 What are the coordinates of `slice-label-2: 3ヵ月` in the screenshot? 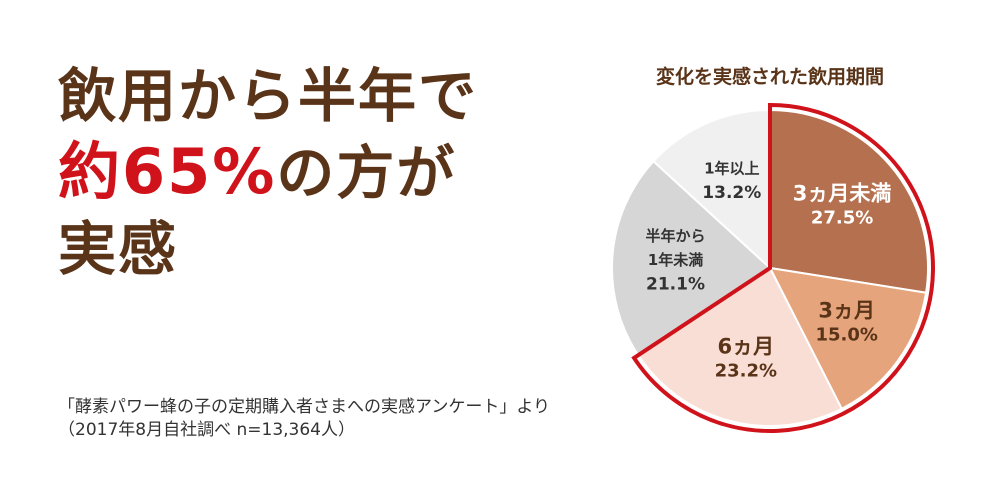 It's located at (846, 311).